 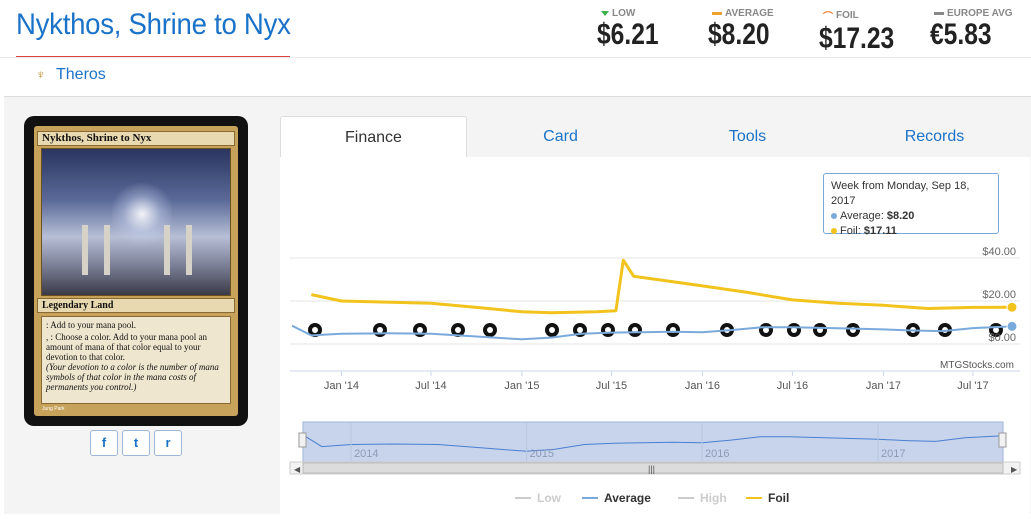 I want to click on price-low: LOW $6.21, so click(x=642, y=32).